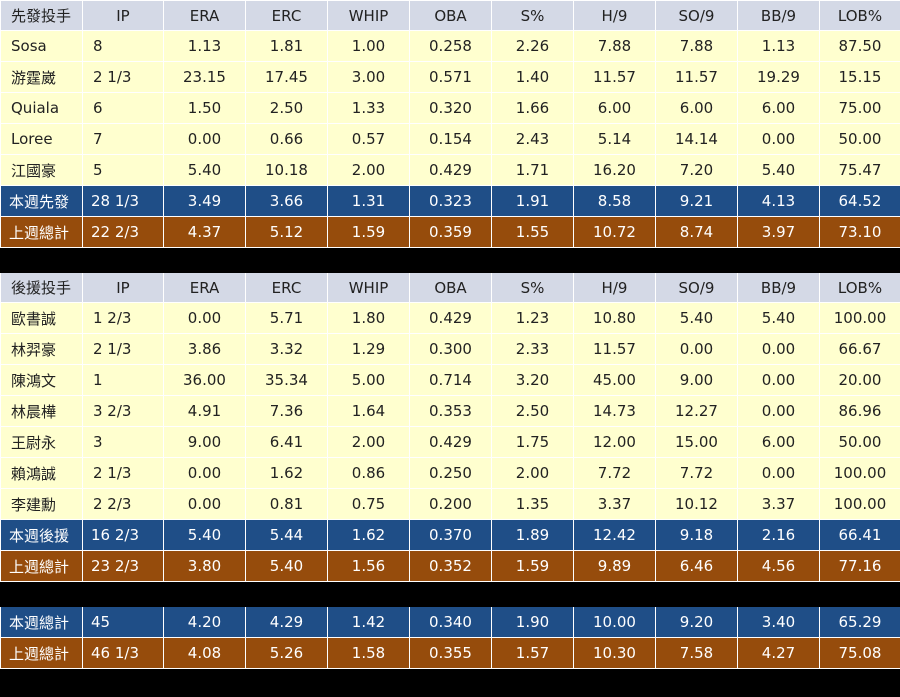 The width and height of the screenshot is (900, 697). I want to click on era-cell: 36.00, so click(204, 380).